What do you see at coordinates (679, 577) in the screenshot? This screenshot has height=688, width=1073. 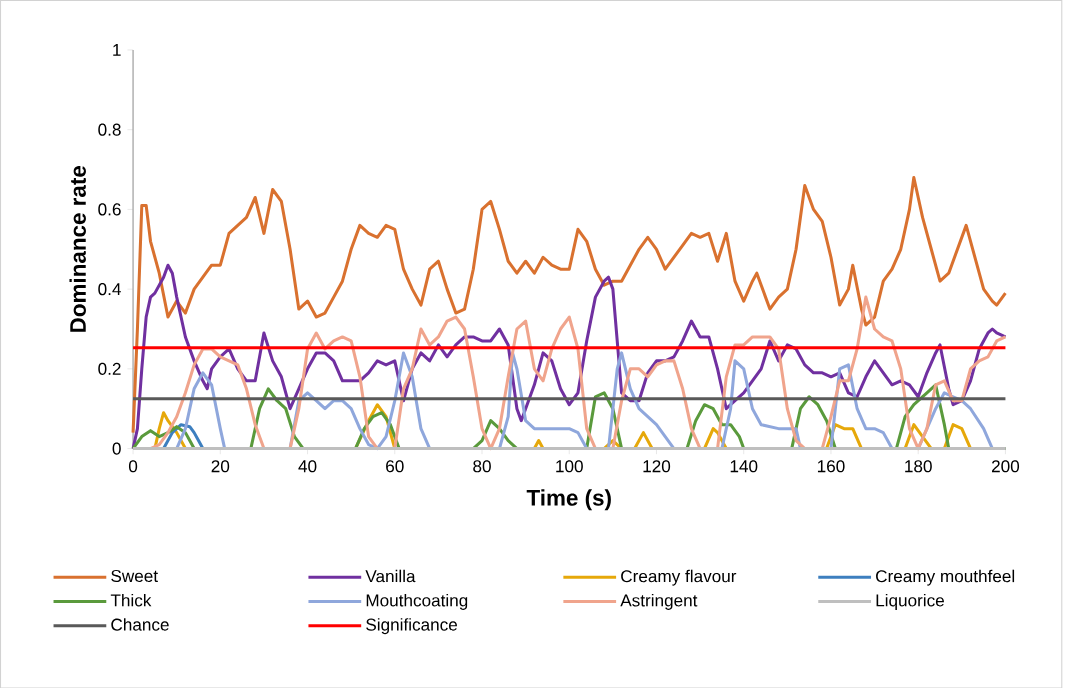 I see `legend-label: Creamy flavour` at bounding box center [679, 577].